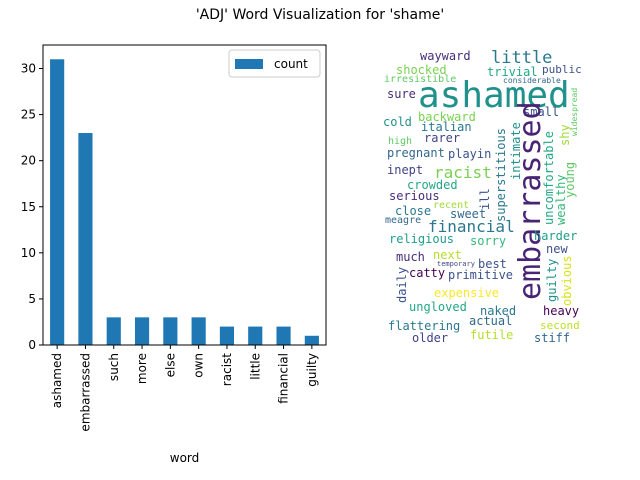  Describe the element at coordinates (480, 275) in the screenshot. I see `wordcloud-word: primitive` at that location.